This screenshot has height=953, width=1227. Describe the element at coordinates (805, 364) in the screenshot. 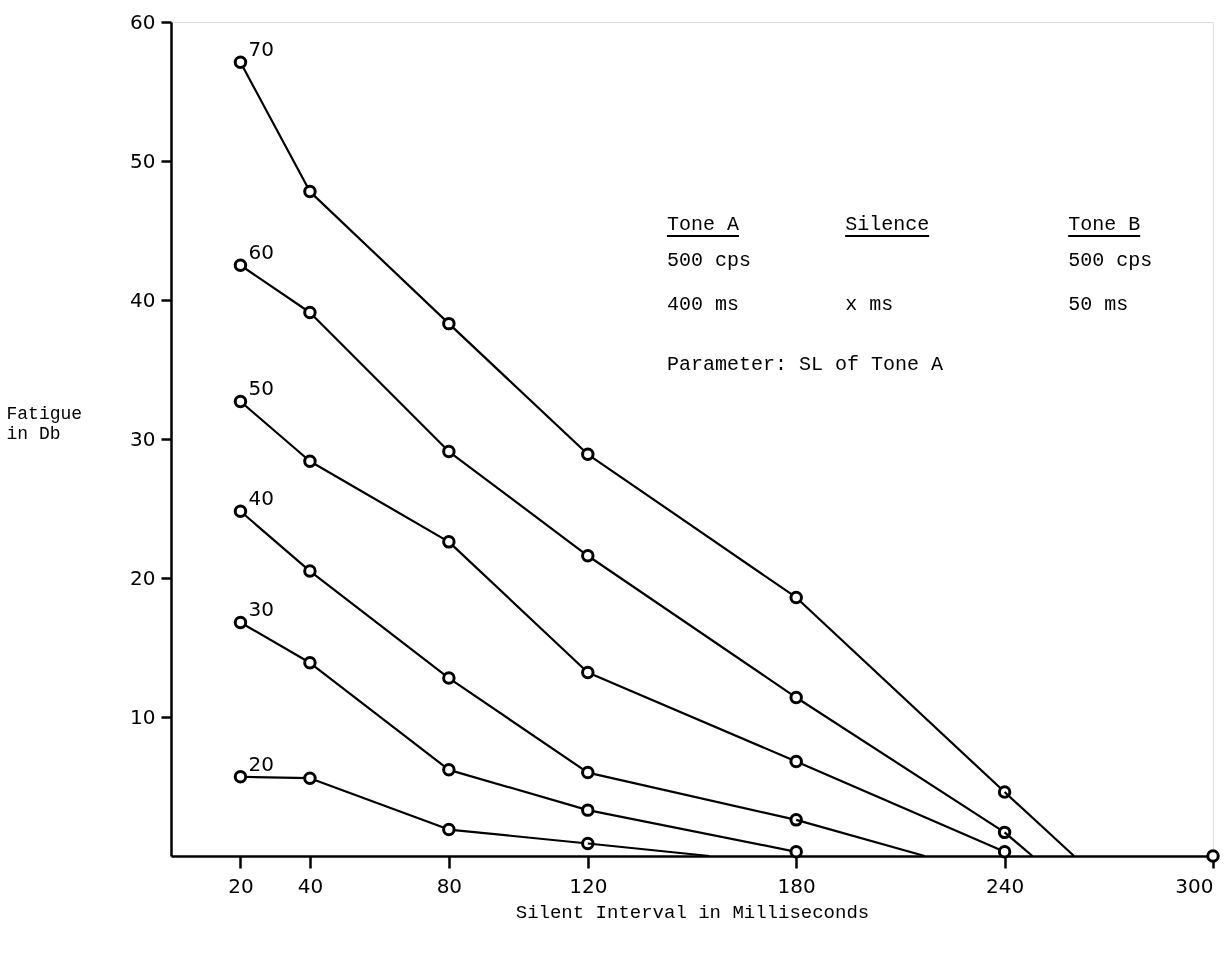

I see `annotation: Parameter: SL of Tone A` at that location.